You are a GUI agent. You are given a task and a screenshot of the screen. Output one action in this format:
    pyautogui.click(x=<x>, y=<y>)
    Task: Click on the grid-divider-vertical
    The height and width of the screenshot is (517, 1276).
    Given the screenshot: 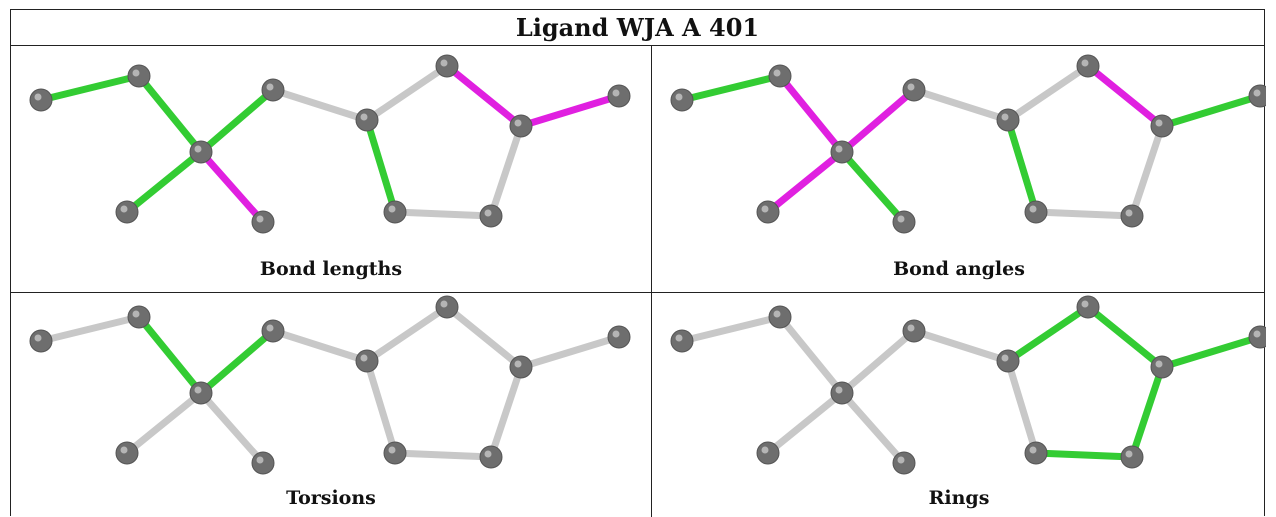 What is the action you would take?
    pyautogui.click(x=651, y=281)
    